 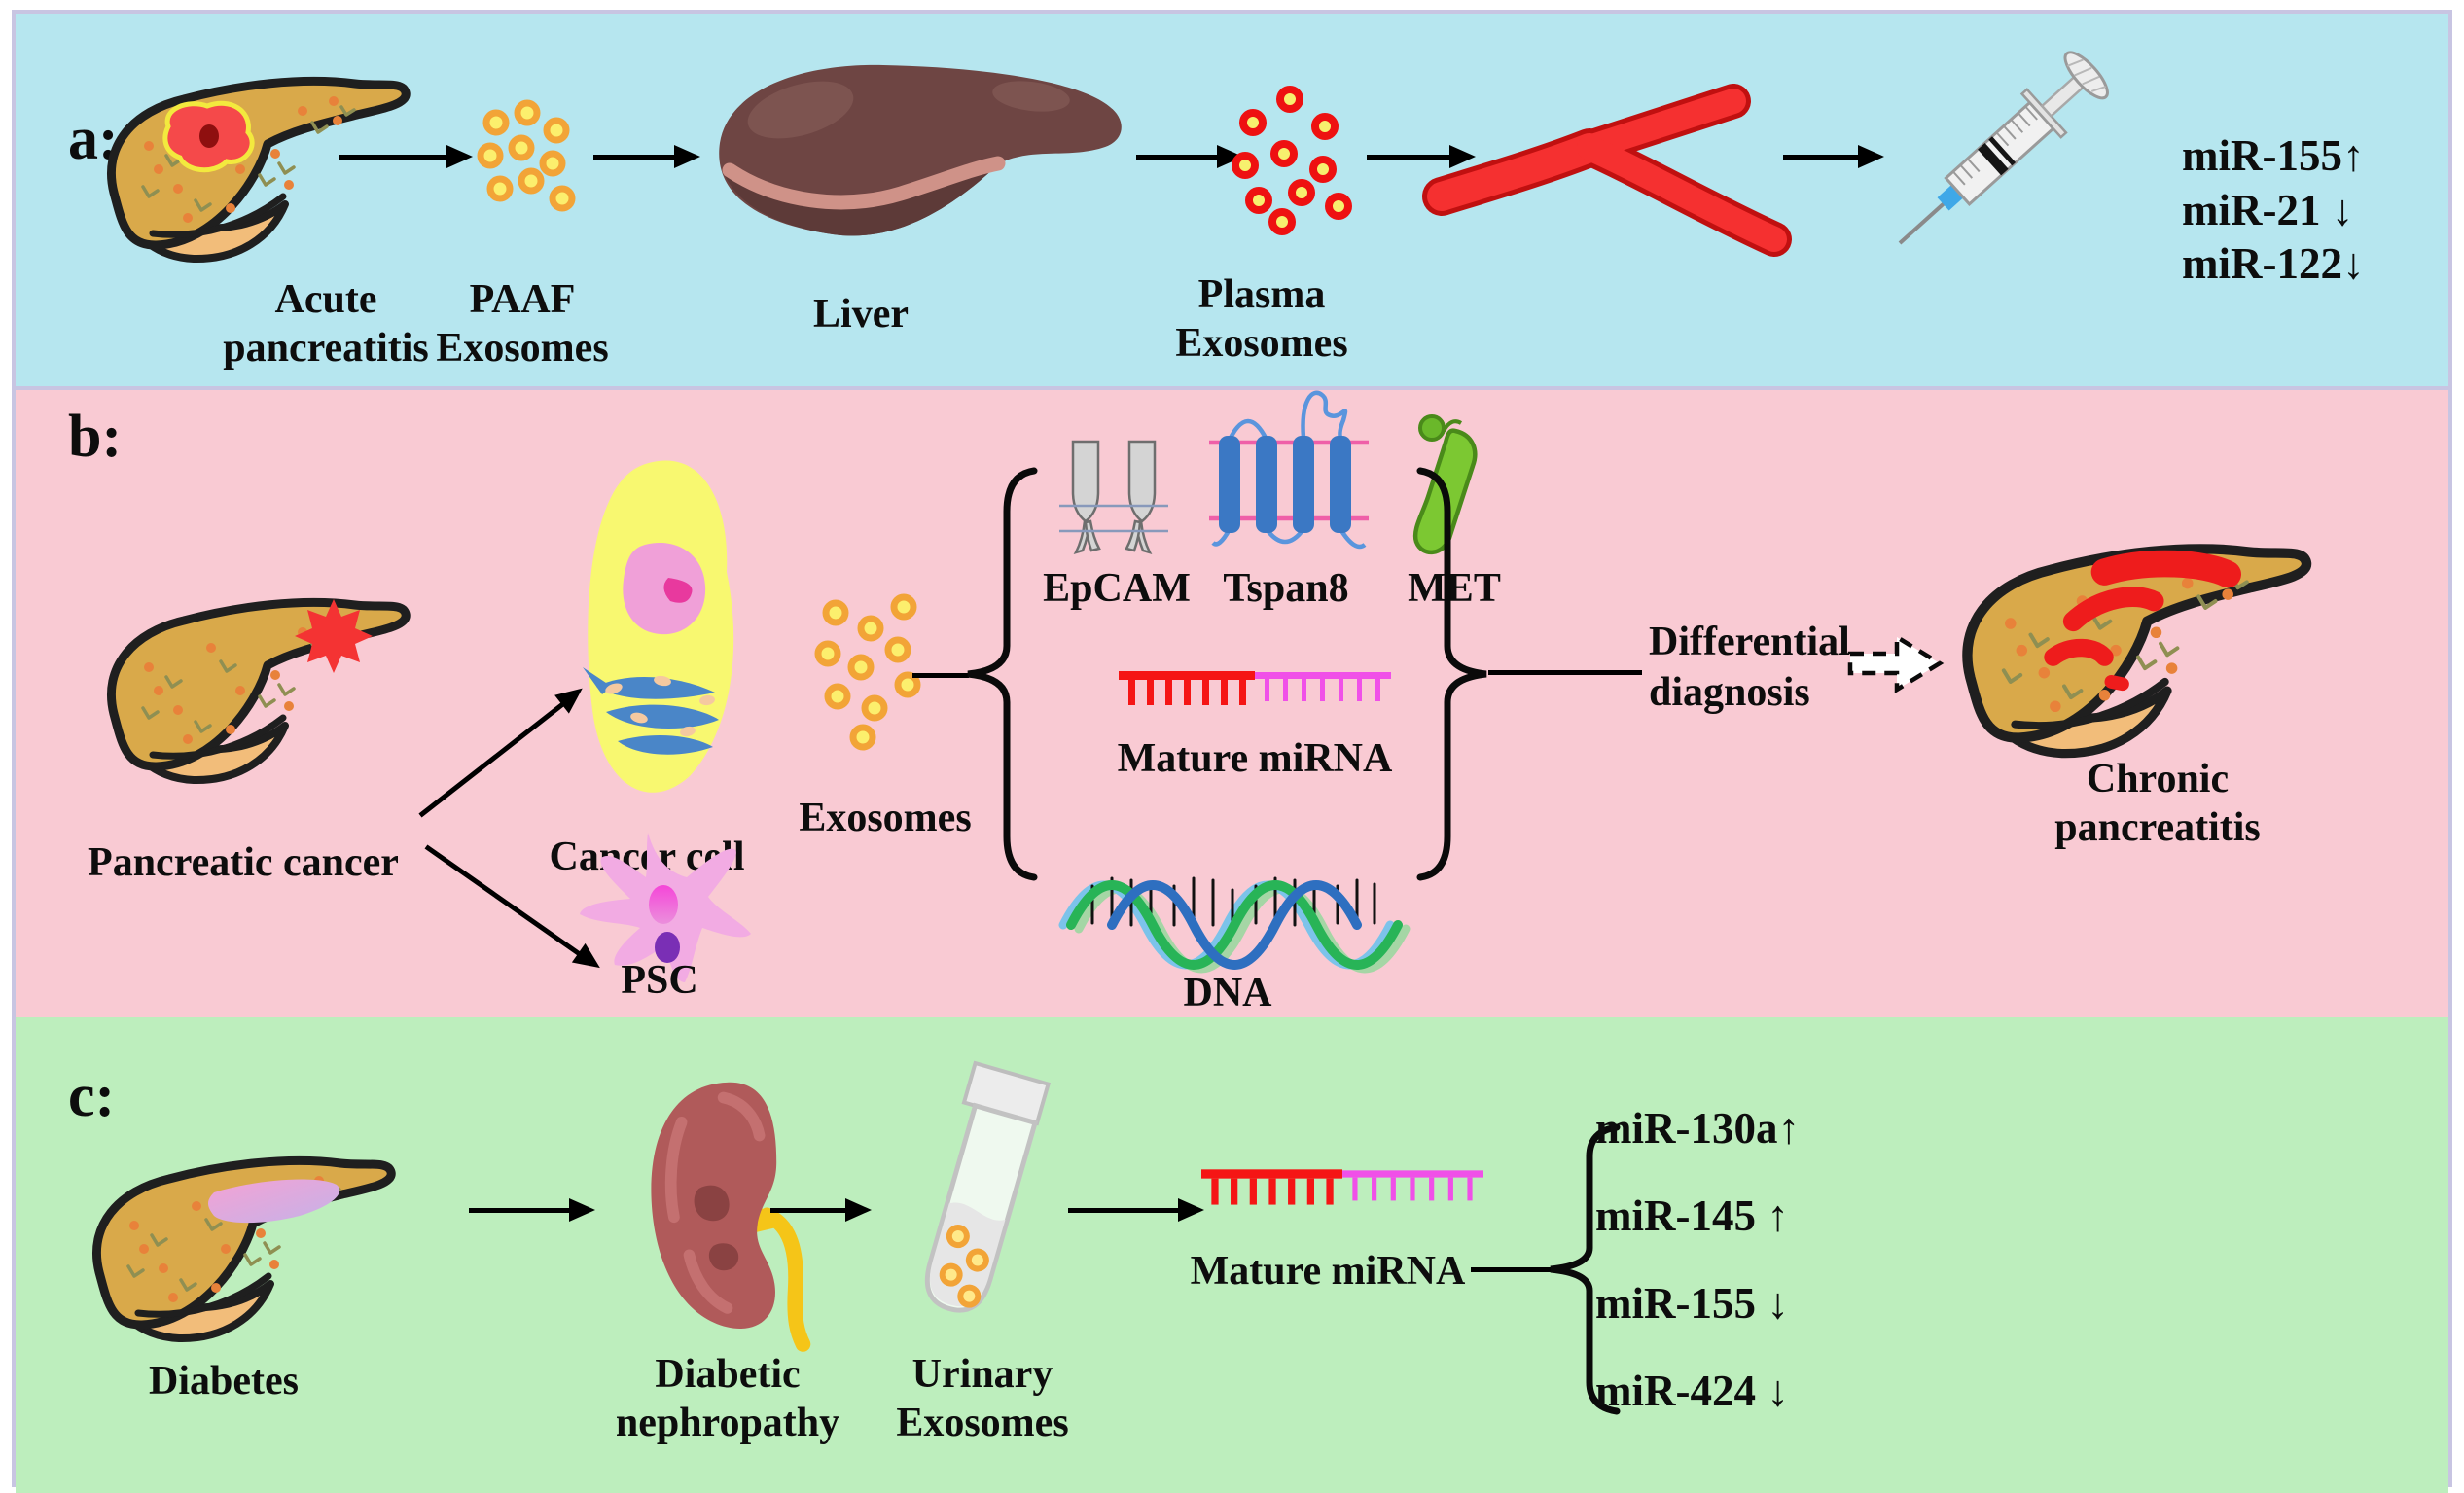 What do you see at coordinates (243, 862) in the screenshot?
I see `pancreatic-cancer-label: Pancreatic cancer` at bounding box center [243, 862].